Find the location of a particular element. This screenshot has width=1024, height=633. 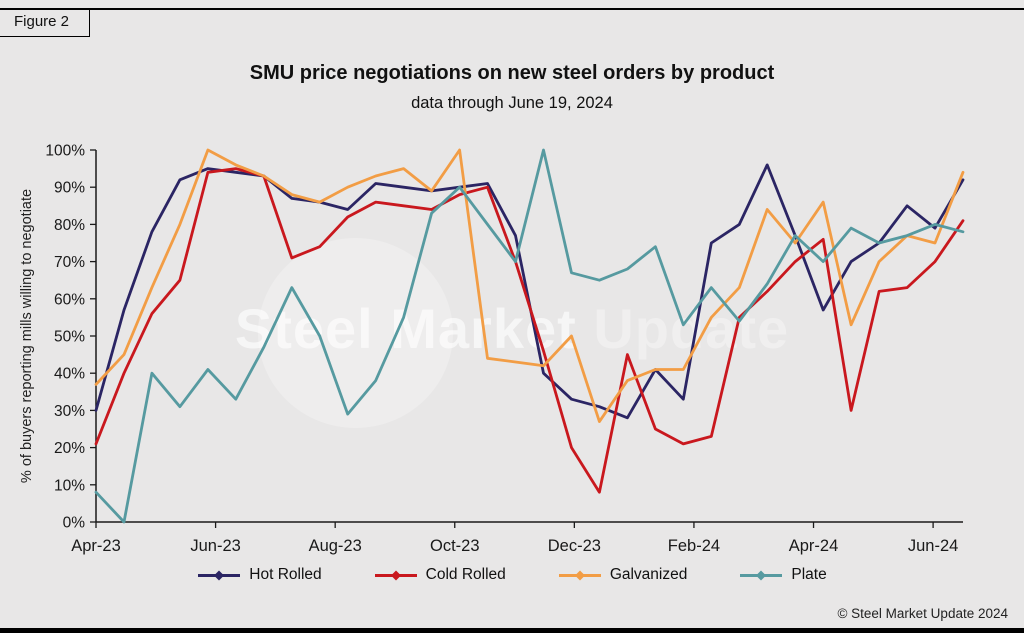

chart-legend: Hot Rolled Cold Rolled Galvanized Plate is located at coordinates (512, 575).